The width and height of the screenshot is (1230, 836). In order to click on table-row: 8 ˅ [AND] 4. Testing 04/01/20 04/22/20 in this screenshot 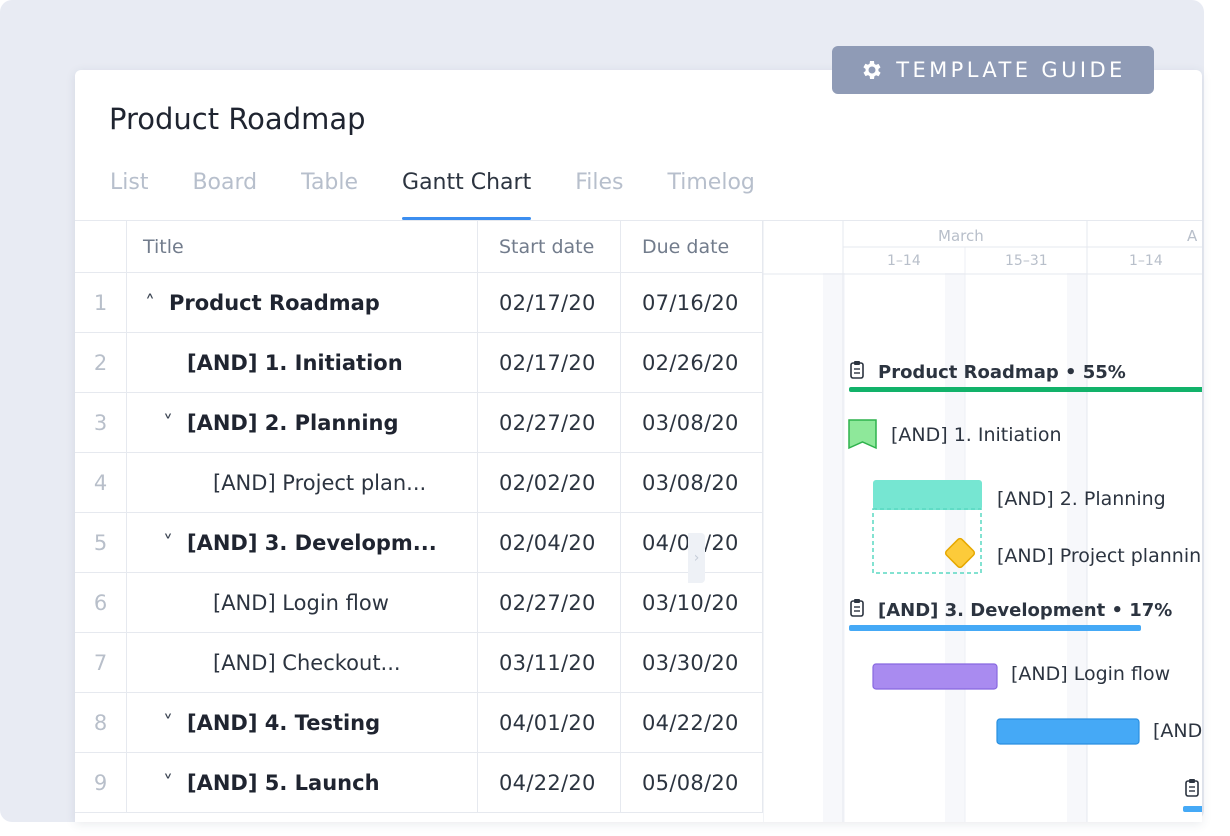, I will do `click(419, 723)`.